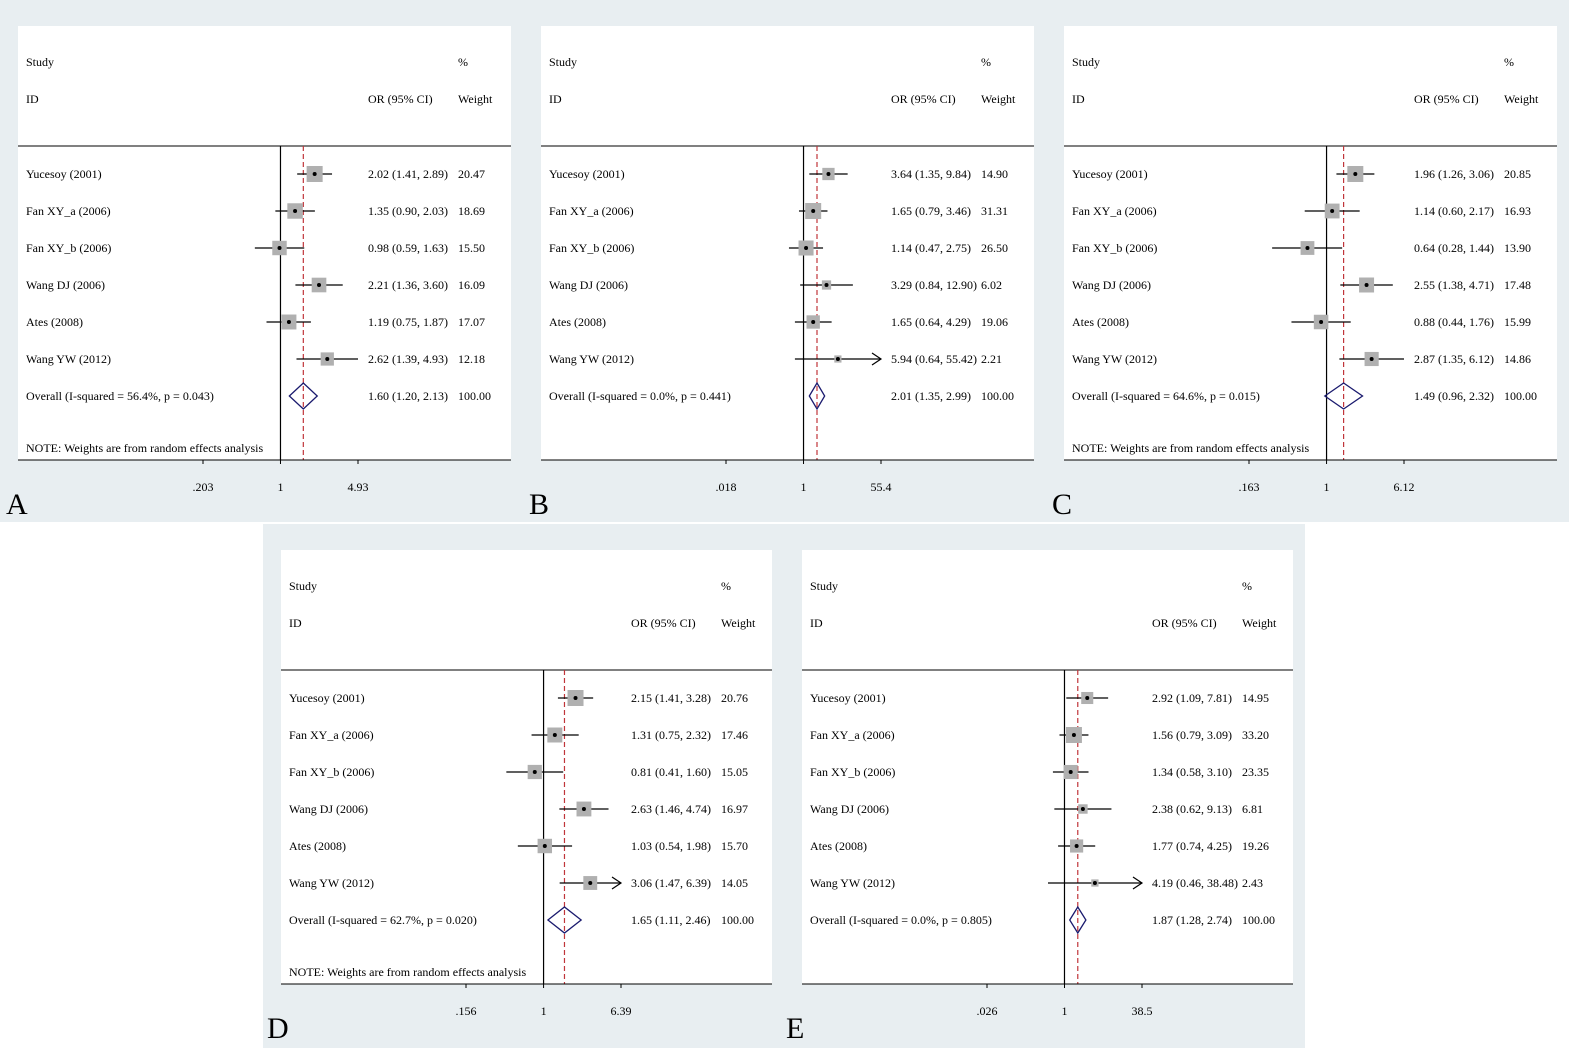 This screenshot has width=1585, height=1060. I want to click on study-or-ci: 2.62 (1.39, 4.93), so click(408, 359).